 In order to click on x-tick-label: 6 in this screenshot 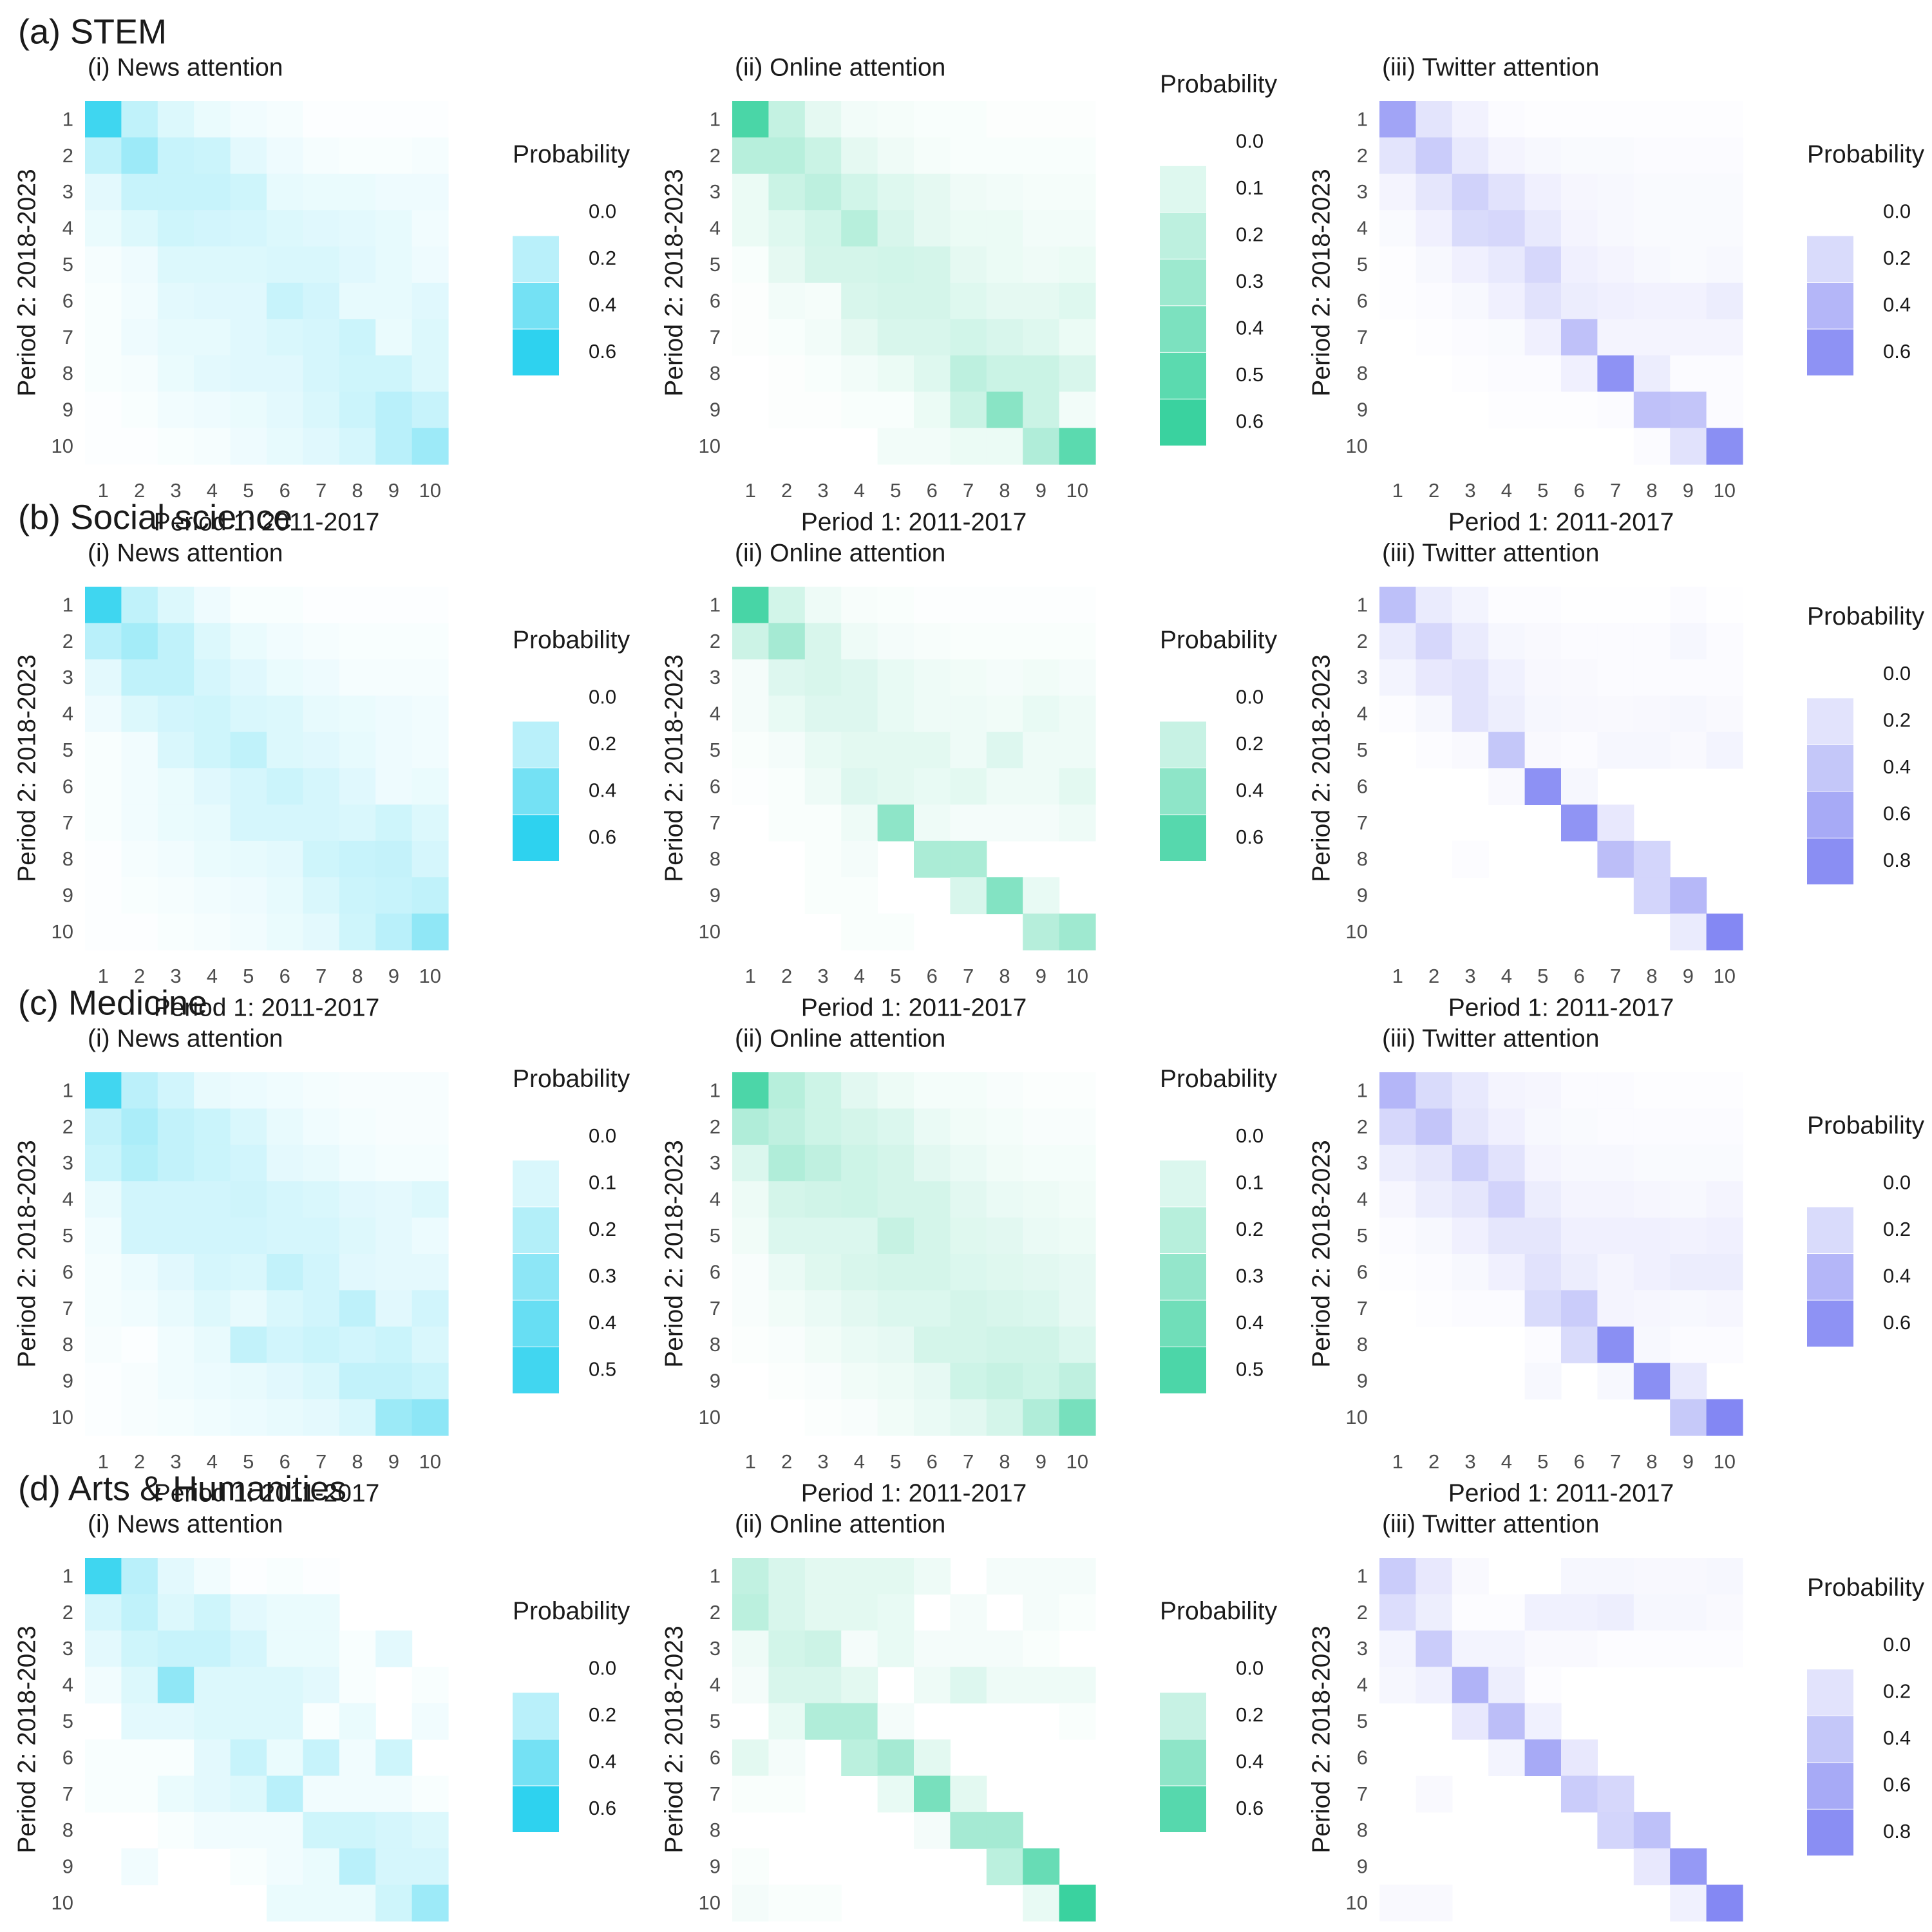, I will do `click(933, 976)`.